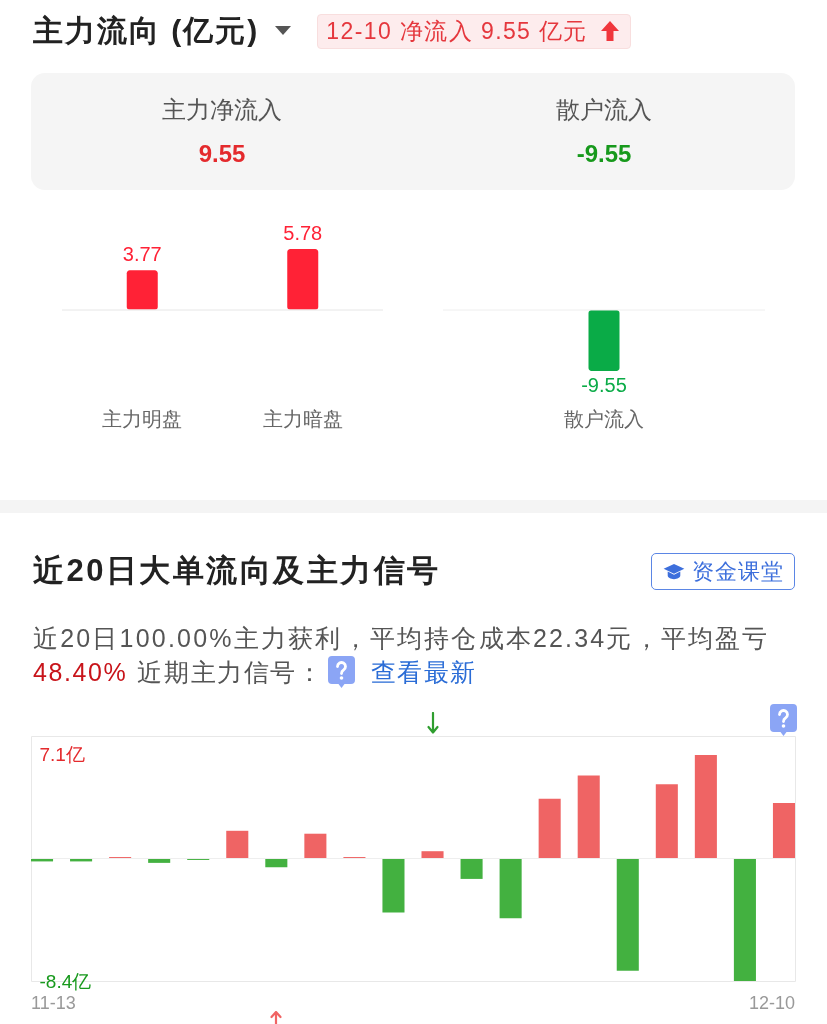  What do you see at coordinates (80, 672) in the screenshot?
I see `text: 48.40%` at bounding box center [80, 672].